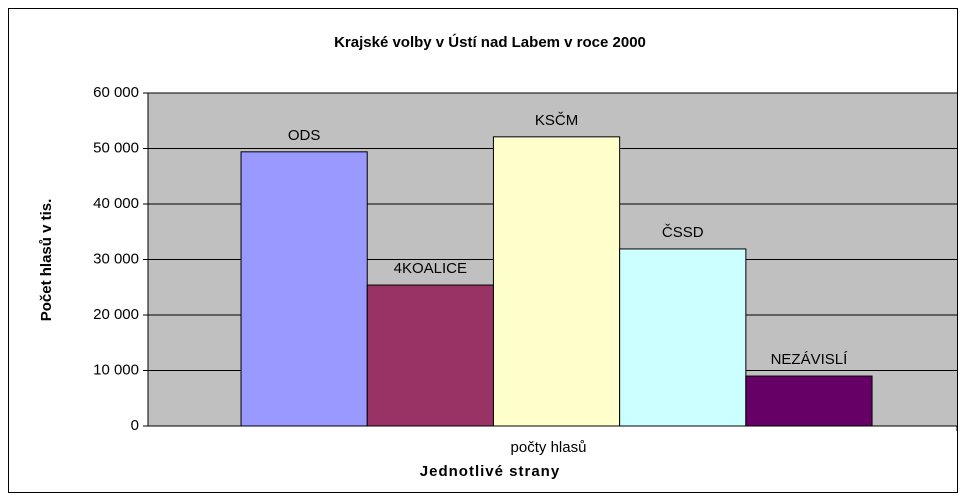  Describe the element at coordinates (135, 425) in the screenshot. I see `y-tick-label: 0` at that location.